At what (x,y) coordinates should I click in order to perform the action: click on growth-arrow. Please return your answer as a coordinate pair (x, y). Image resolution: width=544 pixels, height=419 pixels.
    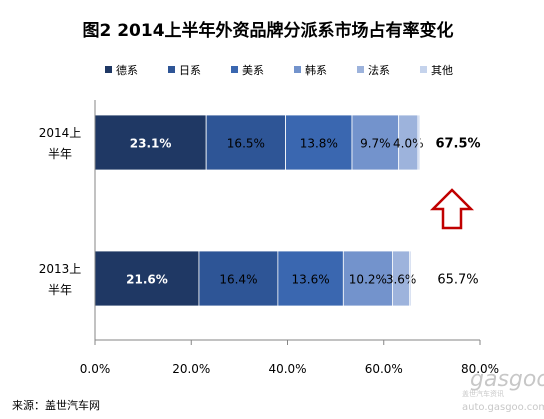
    Looking at the image, I should click on (452, 209).